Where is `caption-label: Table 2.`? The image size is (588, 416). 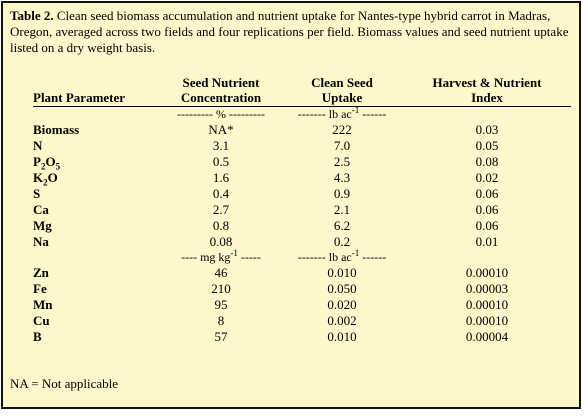
caption-label: Table 2. is located at coordinates (32, 15).